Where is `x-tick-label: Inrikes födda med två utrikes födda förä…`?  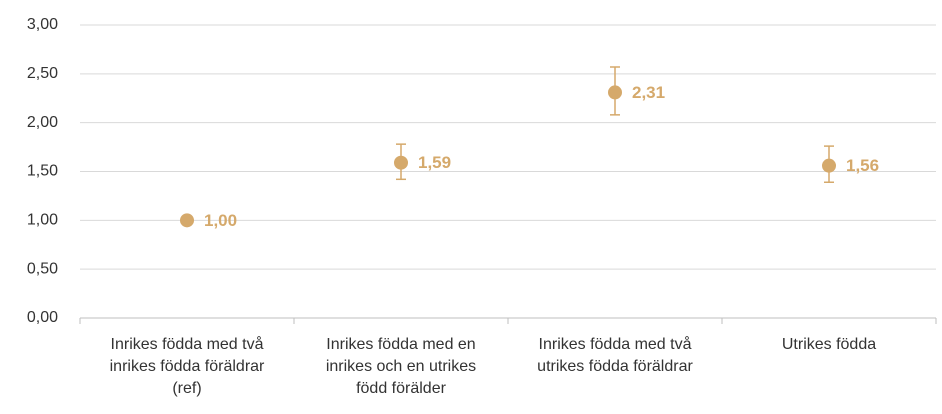
x-tick-label: Inrikes födda med två utrikes födda förä… is located at coordinates (615, 355).